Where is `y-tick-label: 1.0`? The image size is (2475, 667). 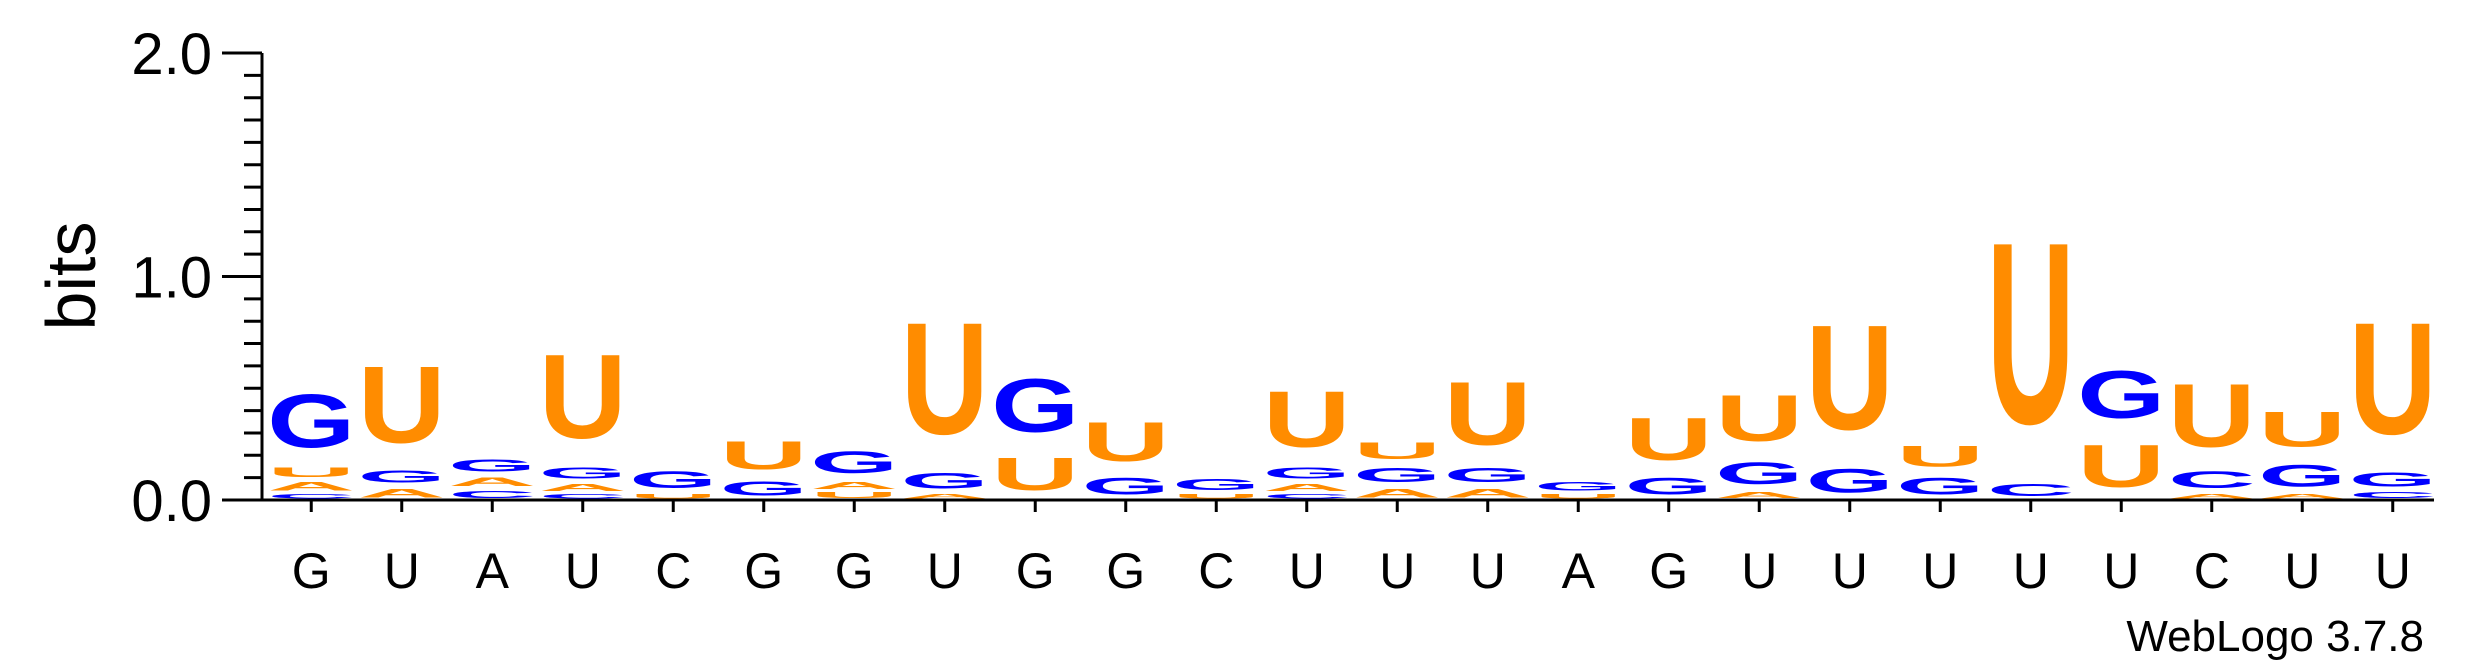 y-tick-label: 1.0 is located at coordinates (171, 278).